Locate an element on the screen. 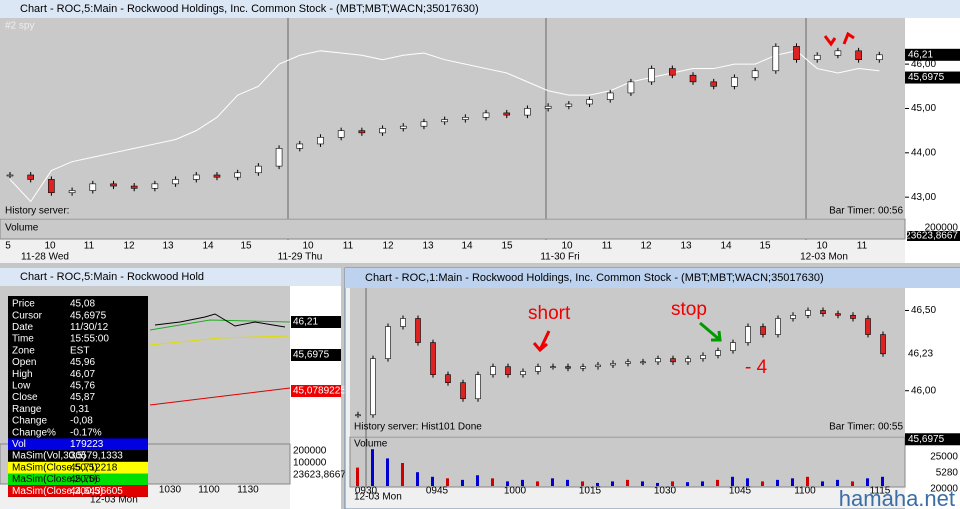 This screenshot has width=960, height=509. price-box-label: 46,23 is located at coordinates (920, 353).